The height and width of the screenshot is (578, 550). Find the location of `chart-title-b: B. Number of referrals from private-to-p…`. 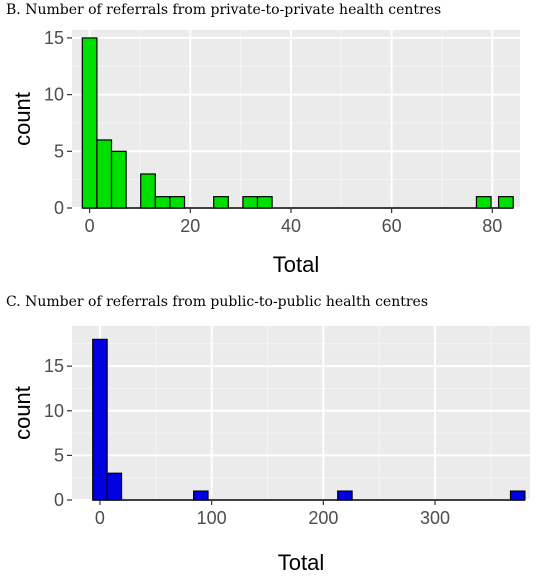

chart-title-b: B. Number of referrals from private-to-p… is located at coordinates (224, 10).